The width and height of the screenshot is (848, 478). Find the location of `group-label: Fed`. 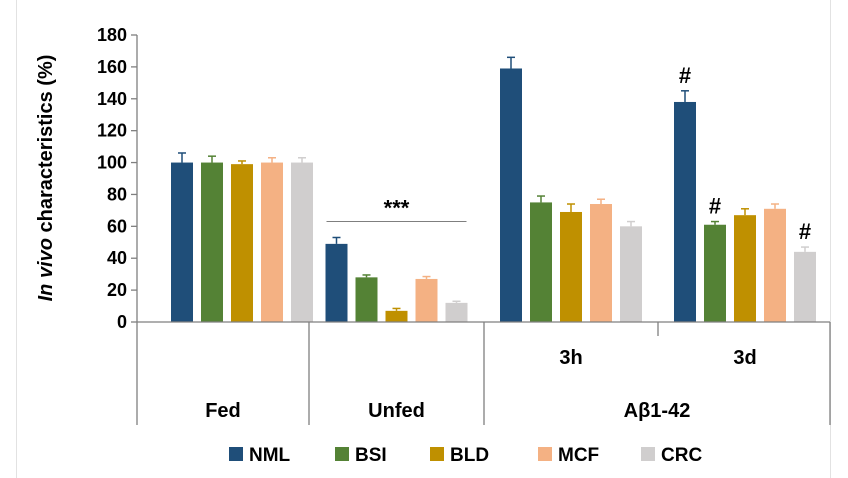

group-label: Fed is located at coordinates (223, 411).